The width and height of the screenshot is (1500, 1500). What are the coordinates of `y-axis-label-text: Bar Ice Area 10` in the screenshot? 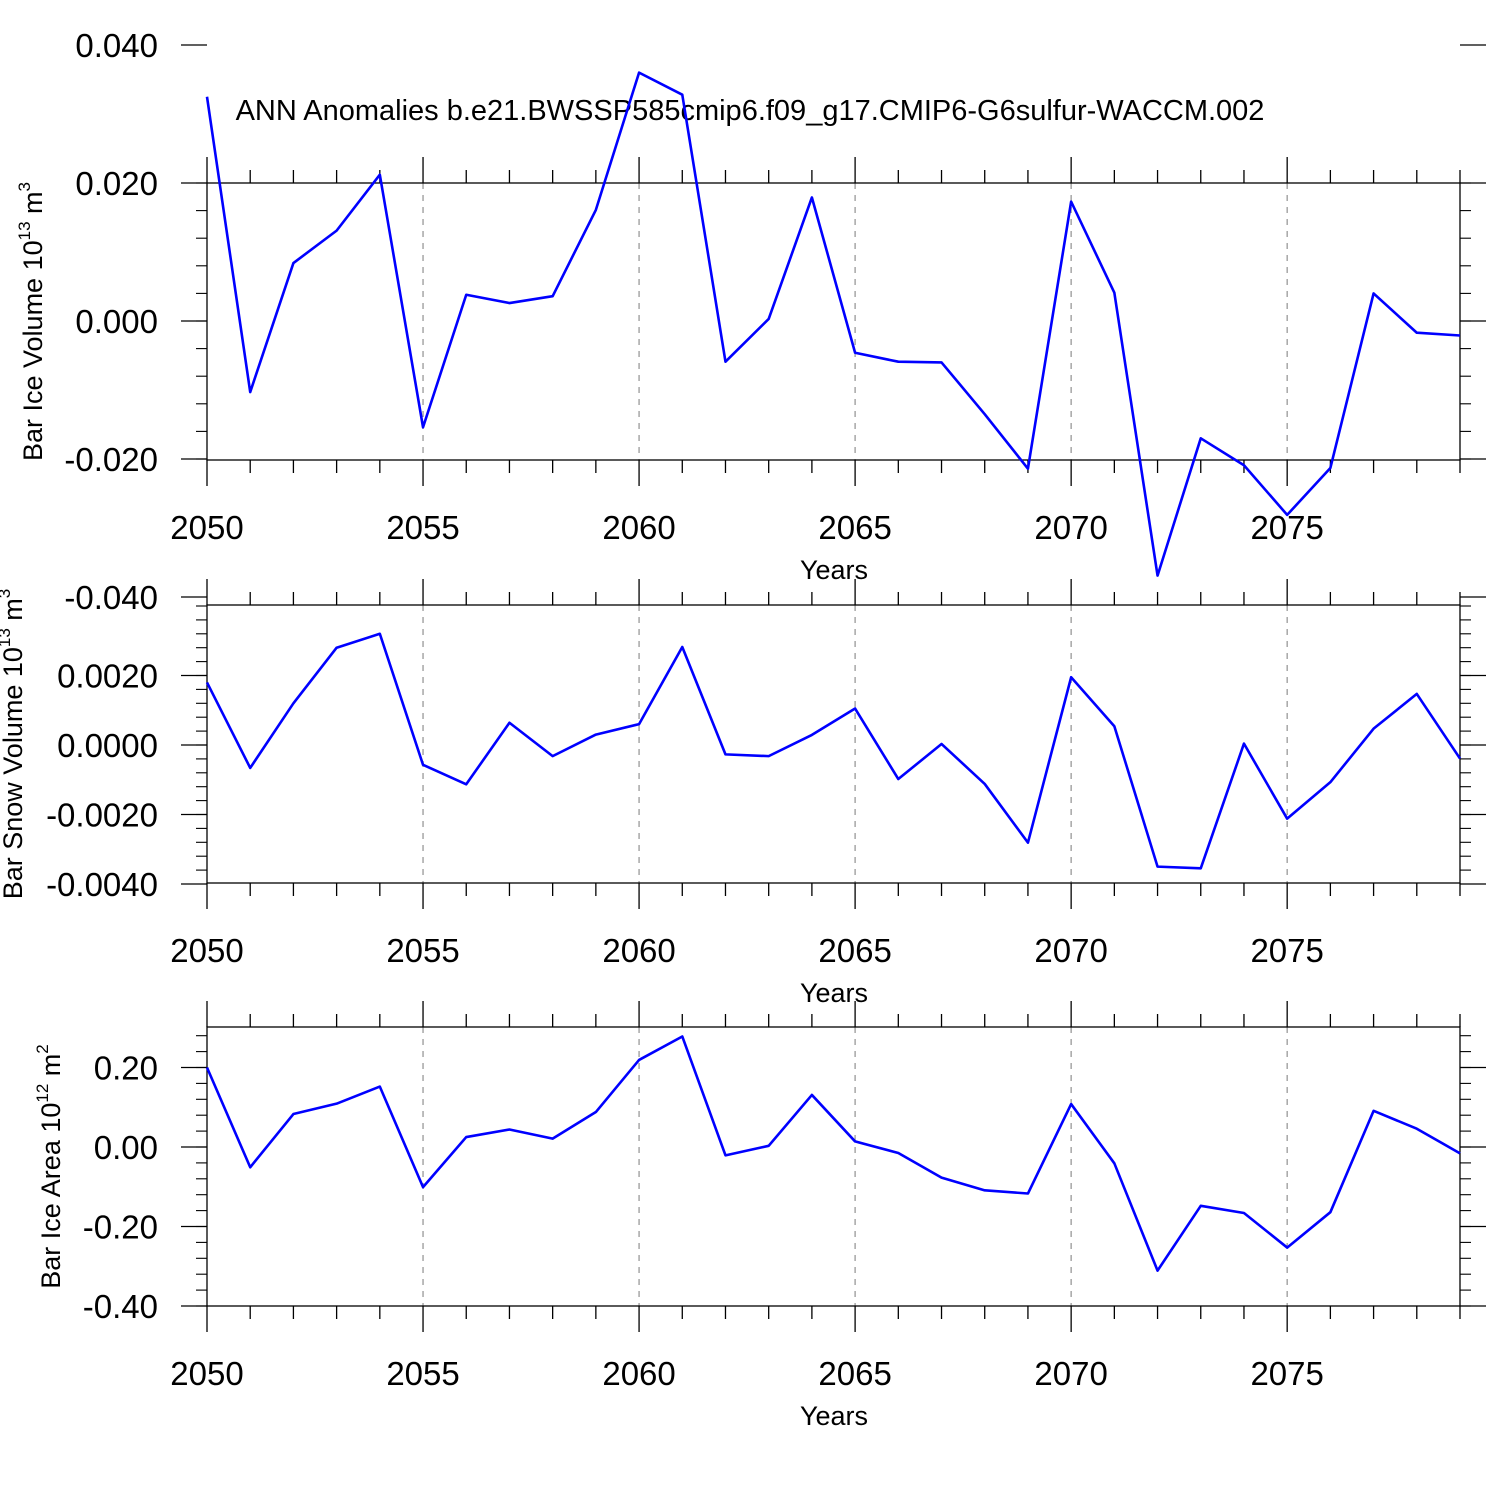 It's located at (51, 1196).